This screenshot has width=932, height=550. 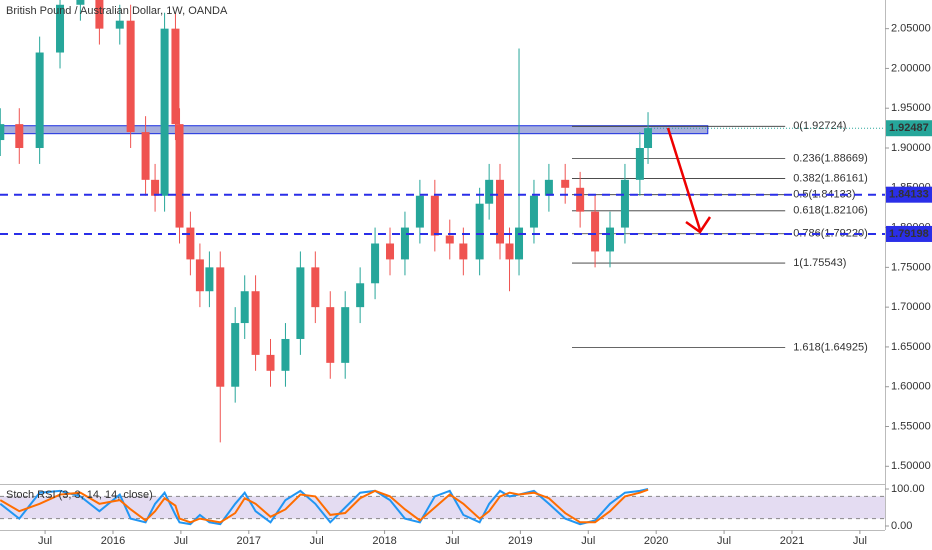 I want to click on arrow-head, so click(x=698, y=225).